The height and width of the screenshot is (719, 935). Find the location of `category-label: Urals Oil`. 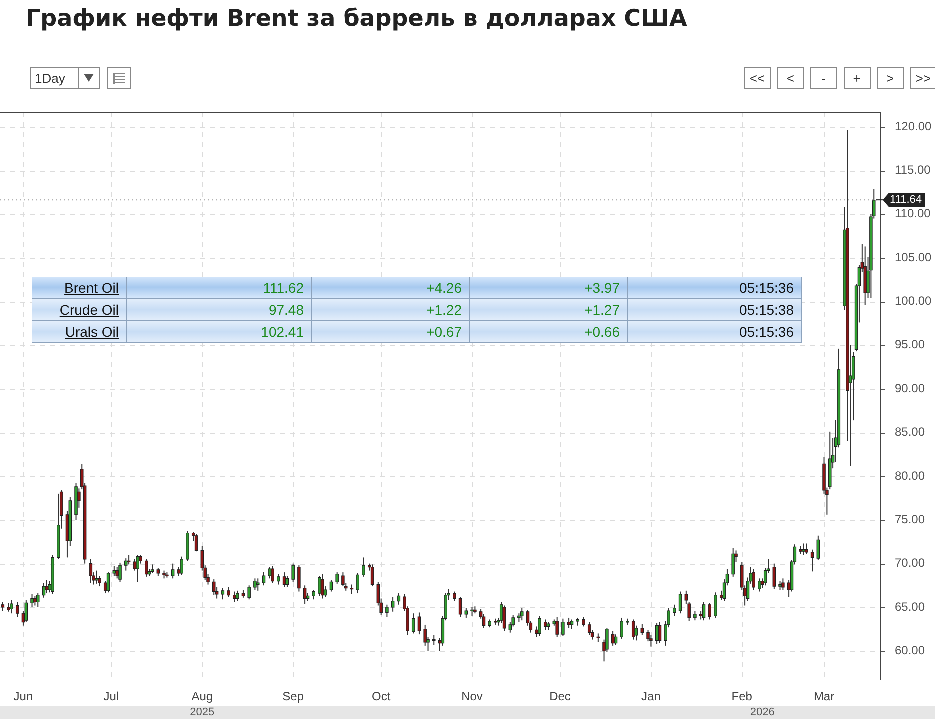

category-label: Urals Oil is located at coordinates (92, 332).